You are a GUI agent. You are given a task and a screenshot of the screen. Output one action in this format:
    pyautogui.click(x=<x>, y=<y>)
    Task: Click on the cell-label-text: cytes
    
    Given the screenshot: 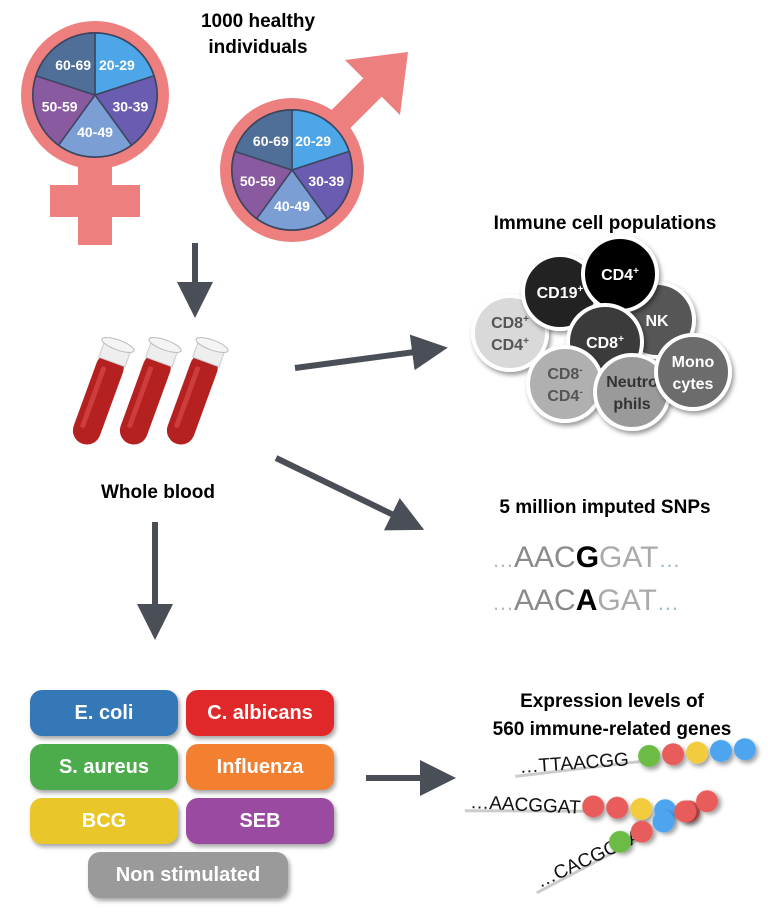 What is the action you would take?
    pyautogui.click(x=693, y=384)
    